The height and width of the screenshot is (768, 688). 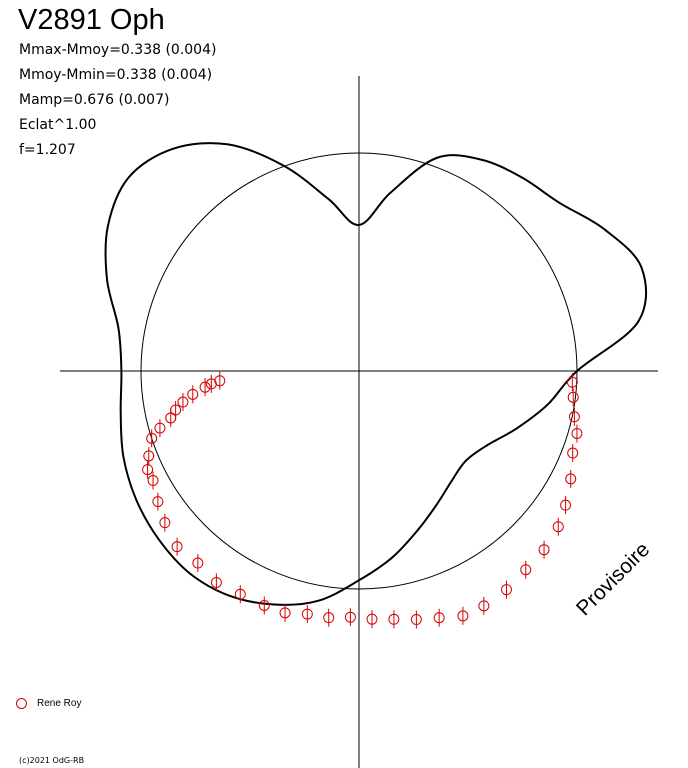 I want to click on legend: Rene Roy, so click(x=48, y=703).